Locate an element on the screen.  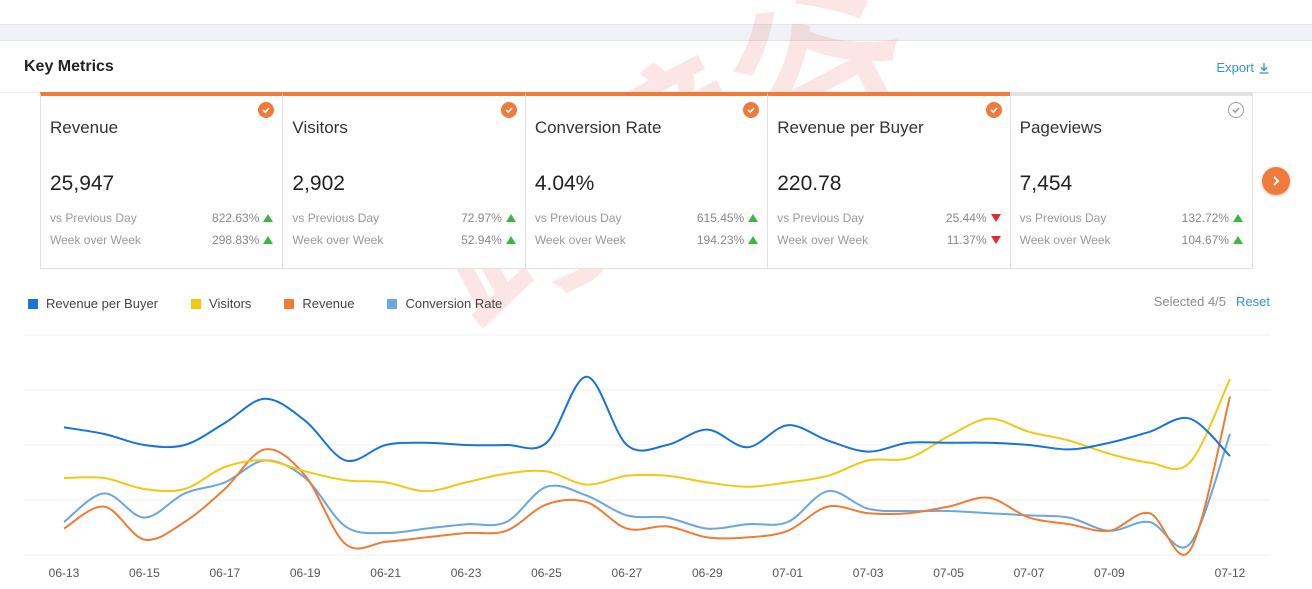
compare-week-over-week: Week over Week 194.23% is located at coordinates (646, 240).